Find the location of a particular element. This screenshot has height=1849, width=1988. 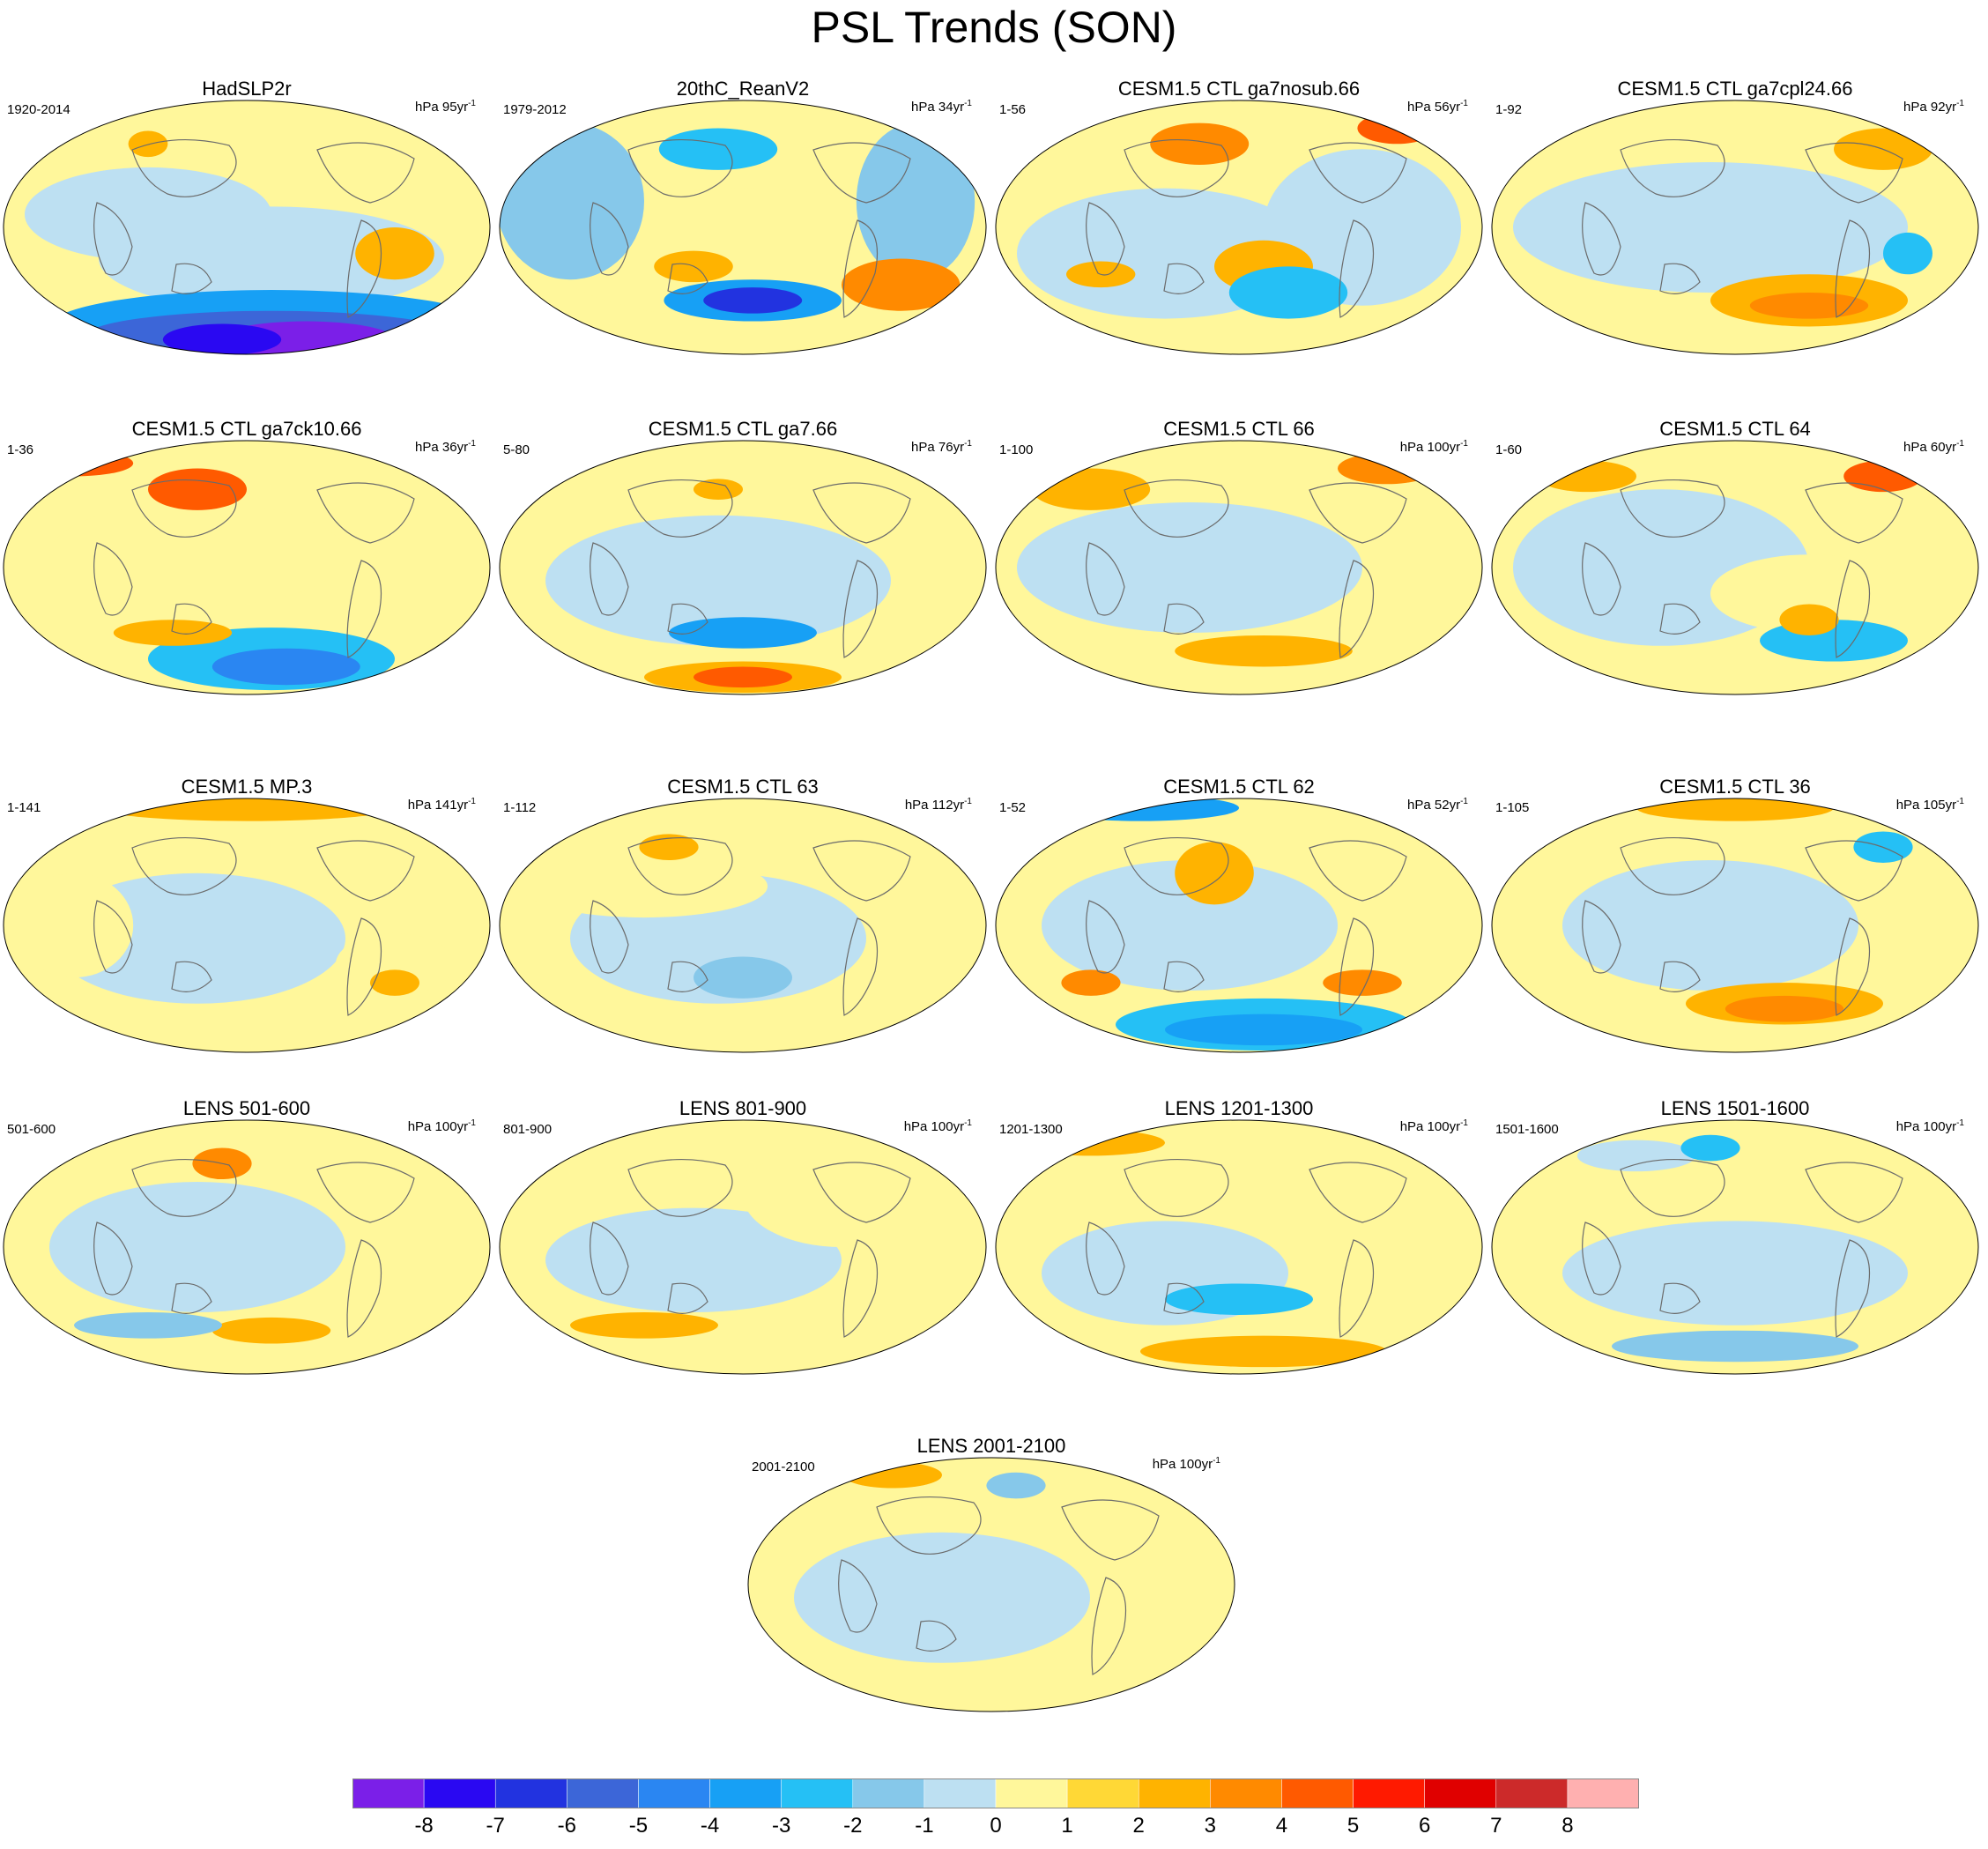

colorbar-tick-label: -3 is located at coordinates (781, 1826).